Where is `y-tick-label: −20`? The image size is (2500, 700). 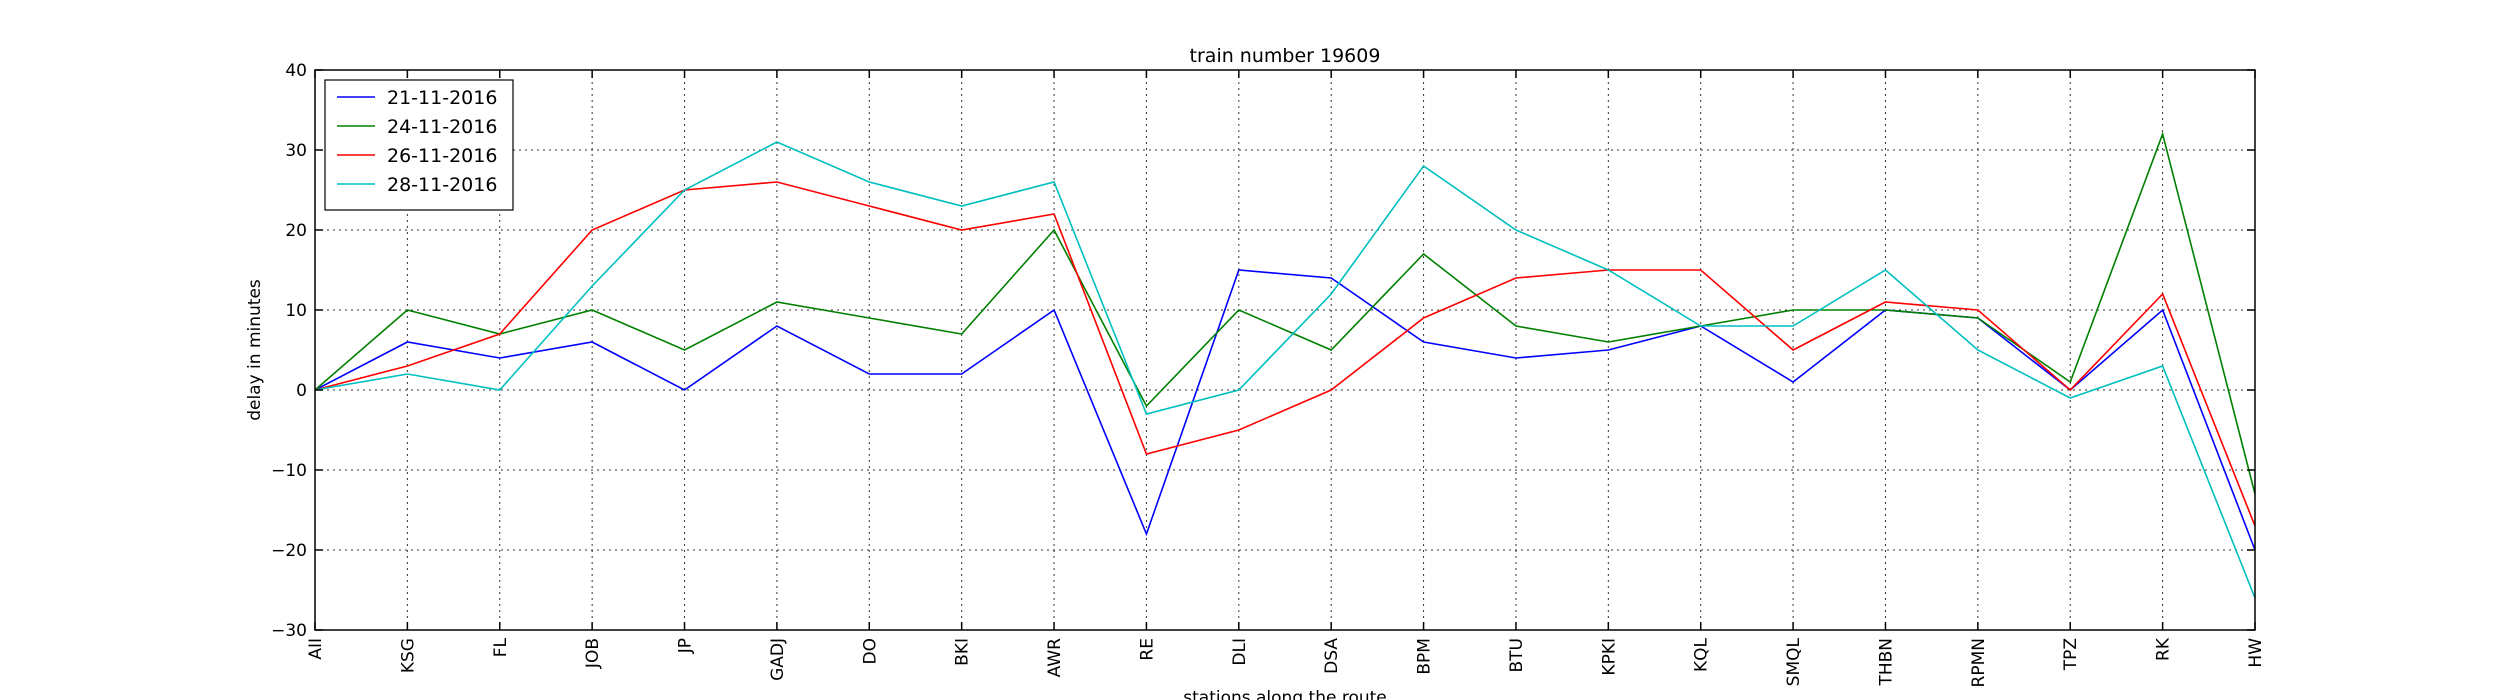
y-tick-label: −20 is located at coordinates (289, 551).